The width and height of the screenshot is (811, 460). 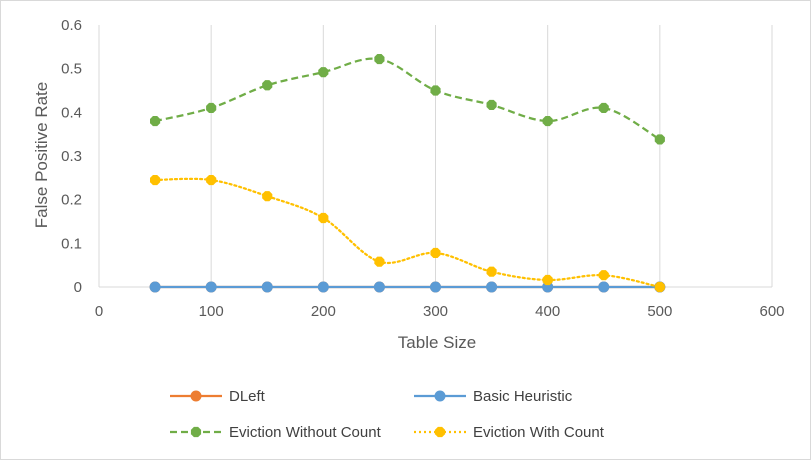 I want to click on y-tick-label: 0, so click(x=78, y=287).